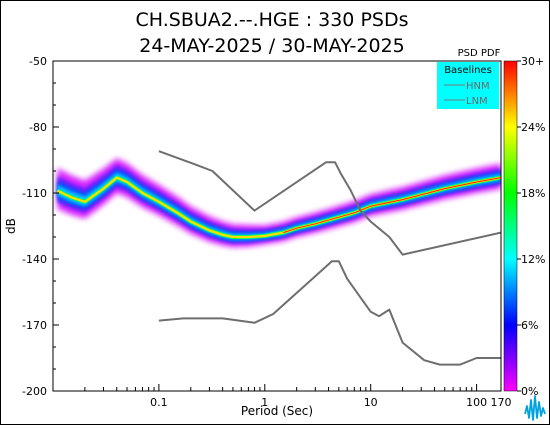 The width and height of the screenshot is (550, 428). I want to click on colorbar, so click(510, 226).